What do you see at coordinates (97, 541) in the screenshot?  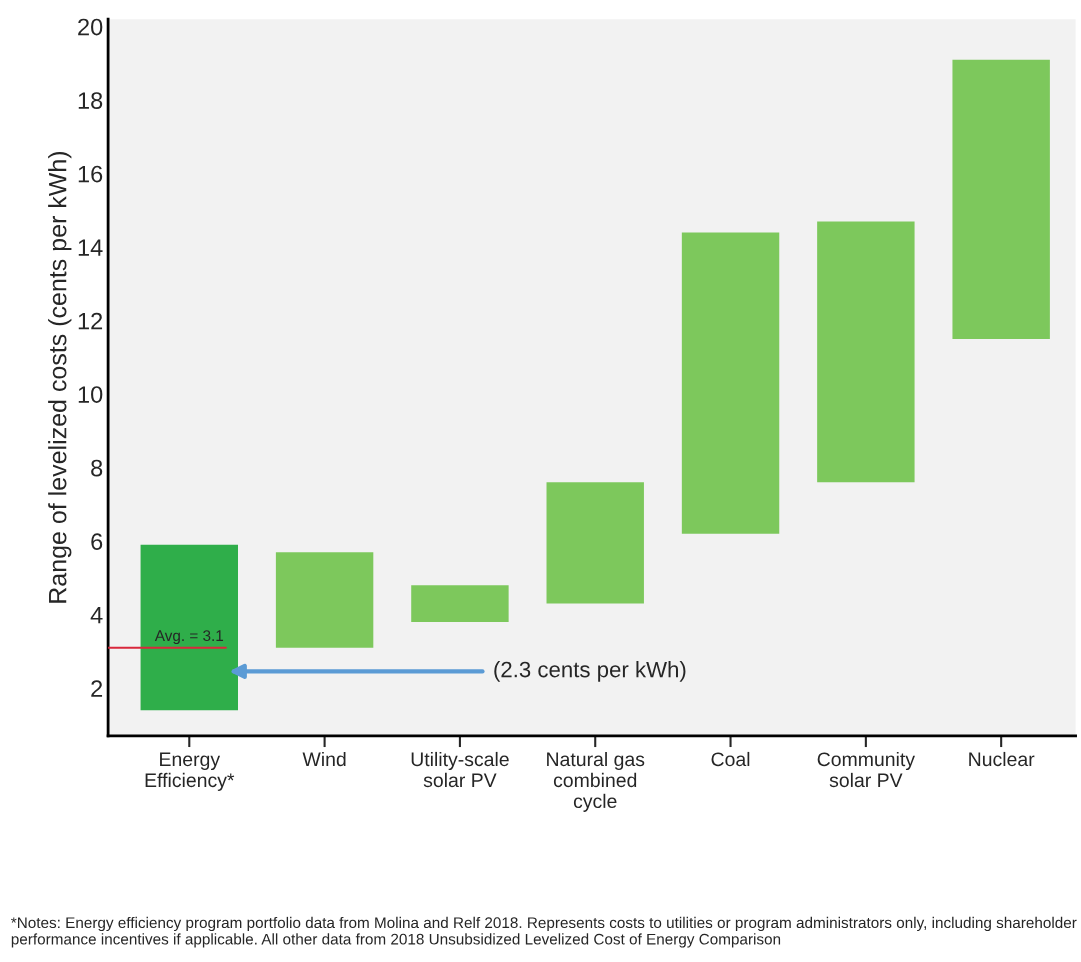 I see `y-tick-label: 6` at bounding box center [97, 541].